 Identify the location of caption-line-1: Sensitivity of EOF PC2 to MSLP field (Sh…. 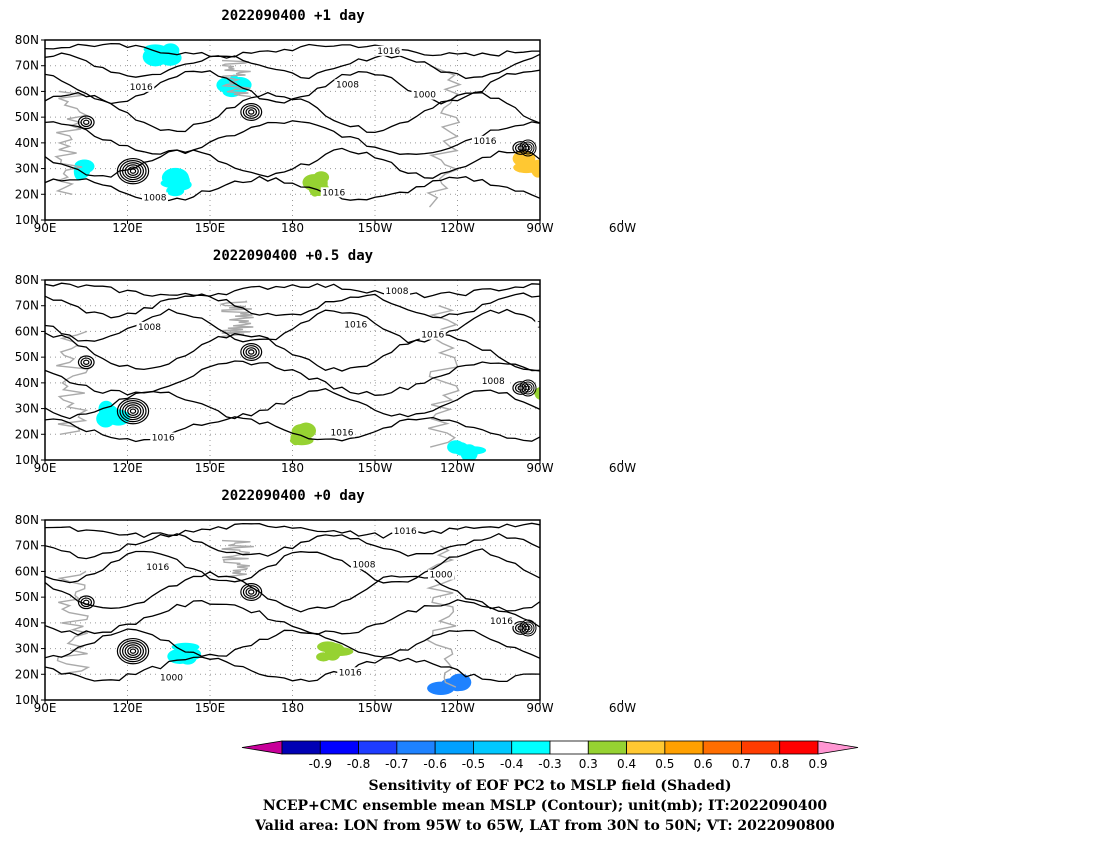
(549, 786).